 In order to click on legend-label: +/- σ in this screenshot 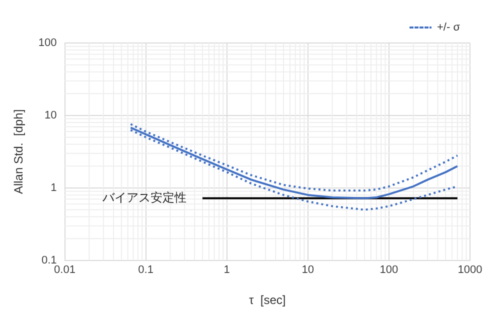, I will do `click(448, 28)`.